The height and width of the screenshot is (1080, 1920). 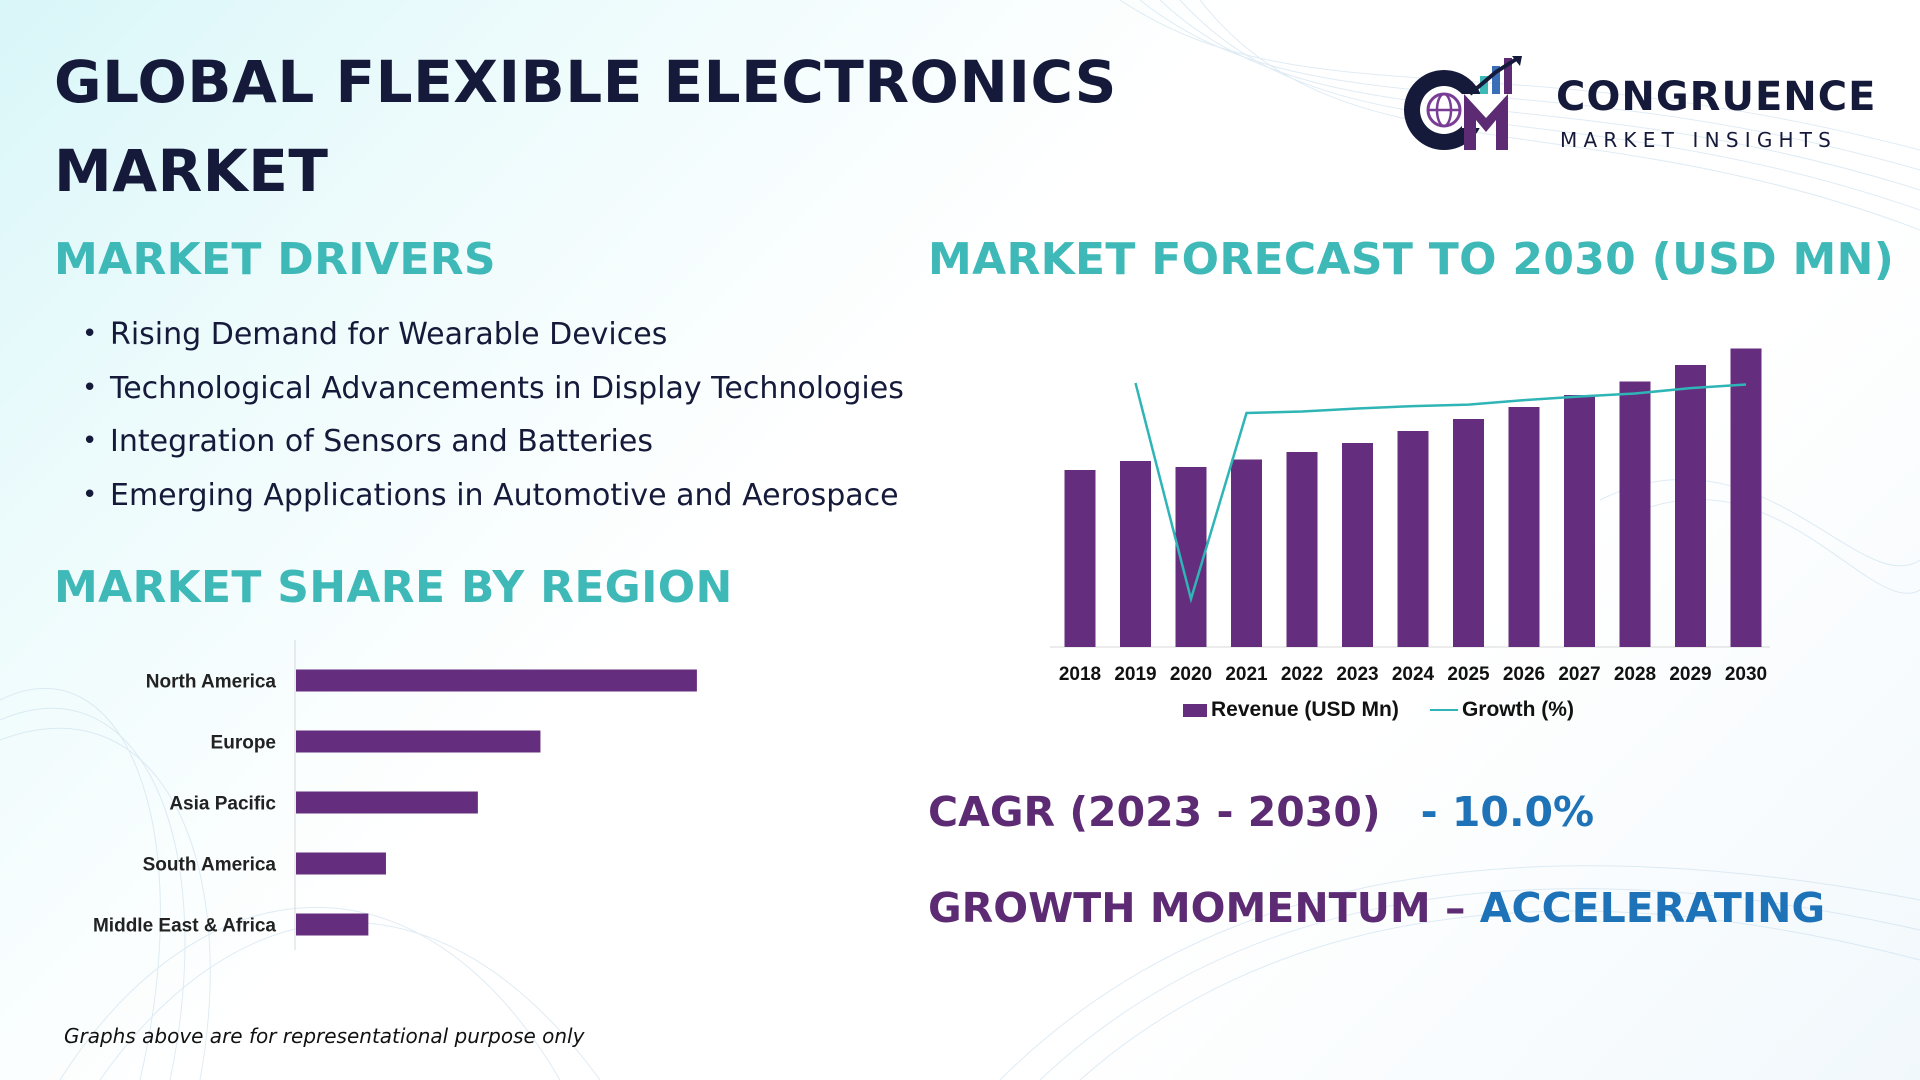 What do you see at coordinates (1154, 812) in the screenshot?
I see `cagr-label: CAGR (2023 - 2030)` at bounding box center [1154, 812].